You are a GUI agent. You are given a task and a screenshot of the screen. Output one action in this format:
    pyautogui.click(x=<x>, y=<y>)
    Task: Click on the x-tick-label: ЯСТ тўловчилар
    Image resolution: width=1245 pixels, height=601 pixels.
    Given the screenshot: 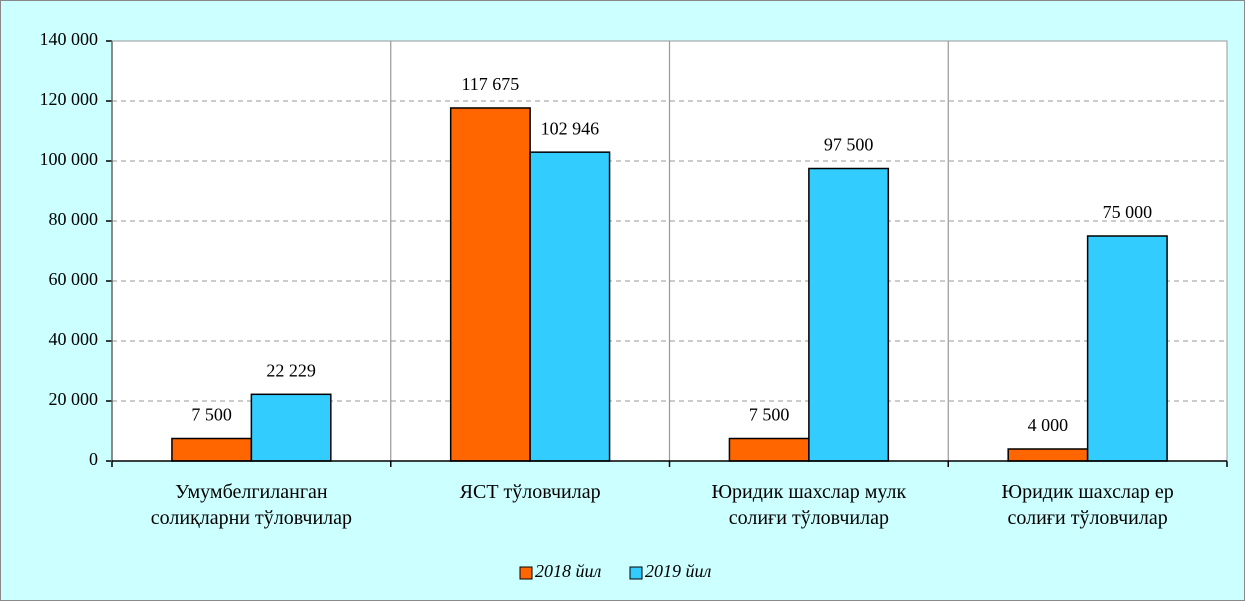 What is the action you would take?
    pyautogui.click(x=530, y=492)
    